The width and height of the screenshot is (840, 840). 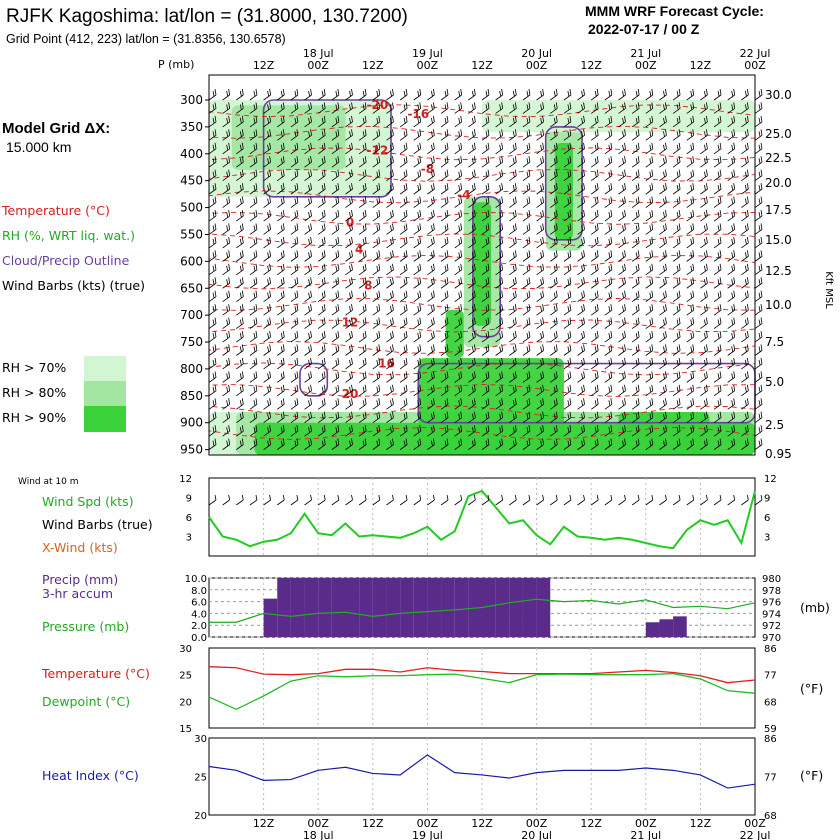 I want to click on pressure-tick: 700, so click(x=191, y=315).